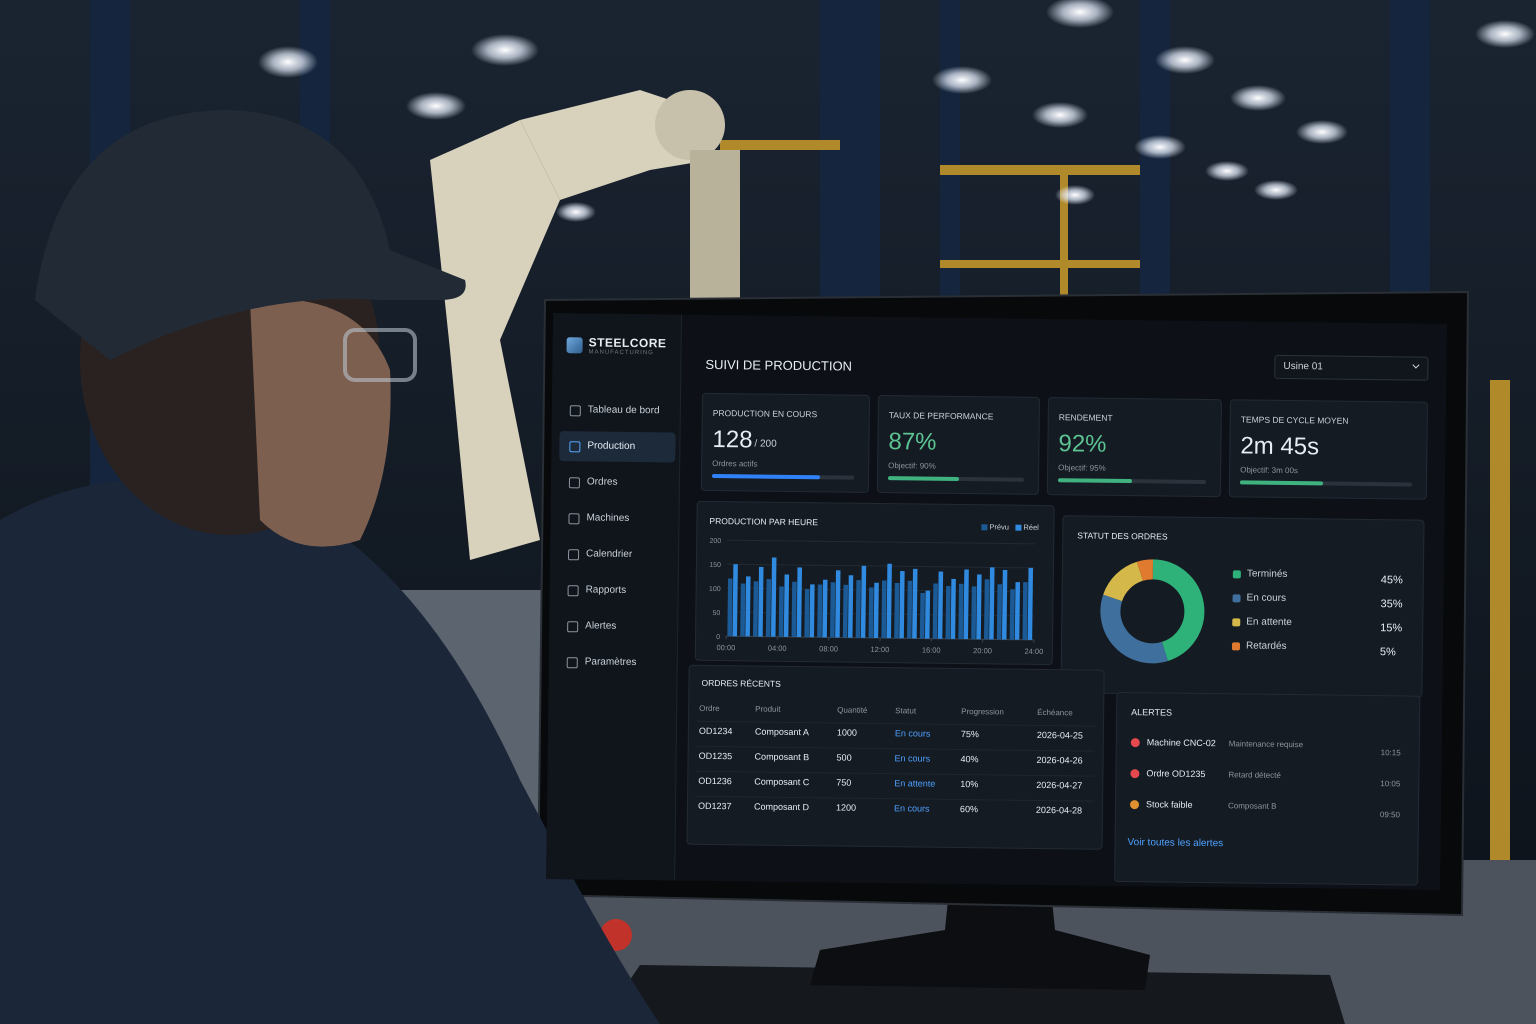 This screenshot has width=1536, height=1024. Describe the element at coordinates (844, 782) in the screenshot. I see `table-cell: 750` at that location.